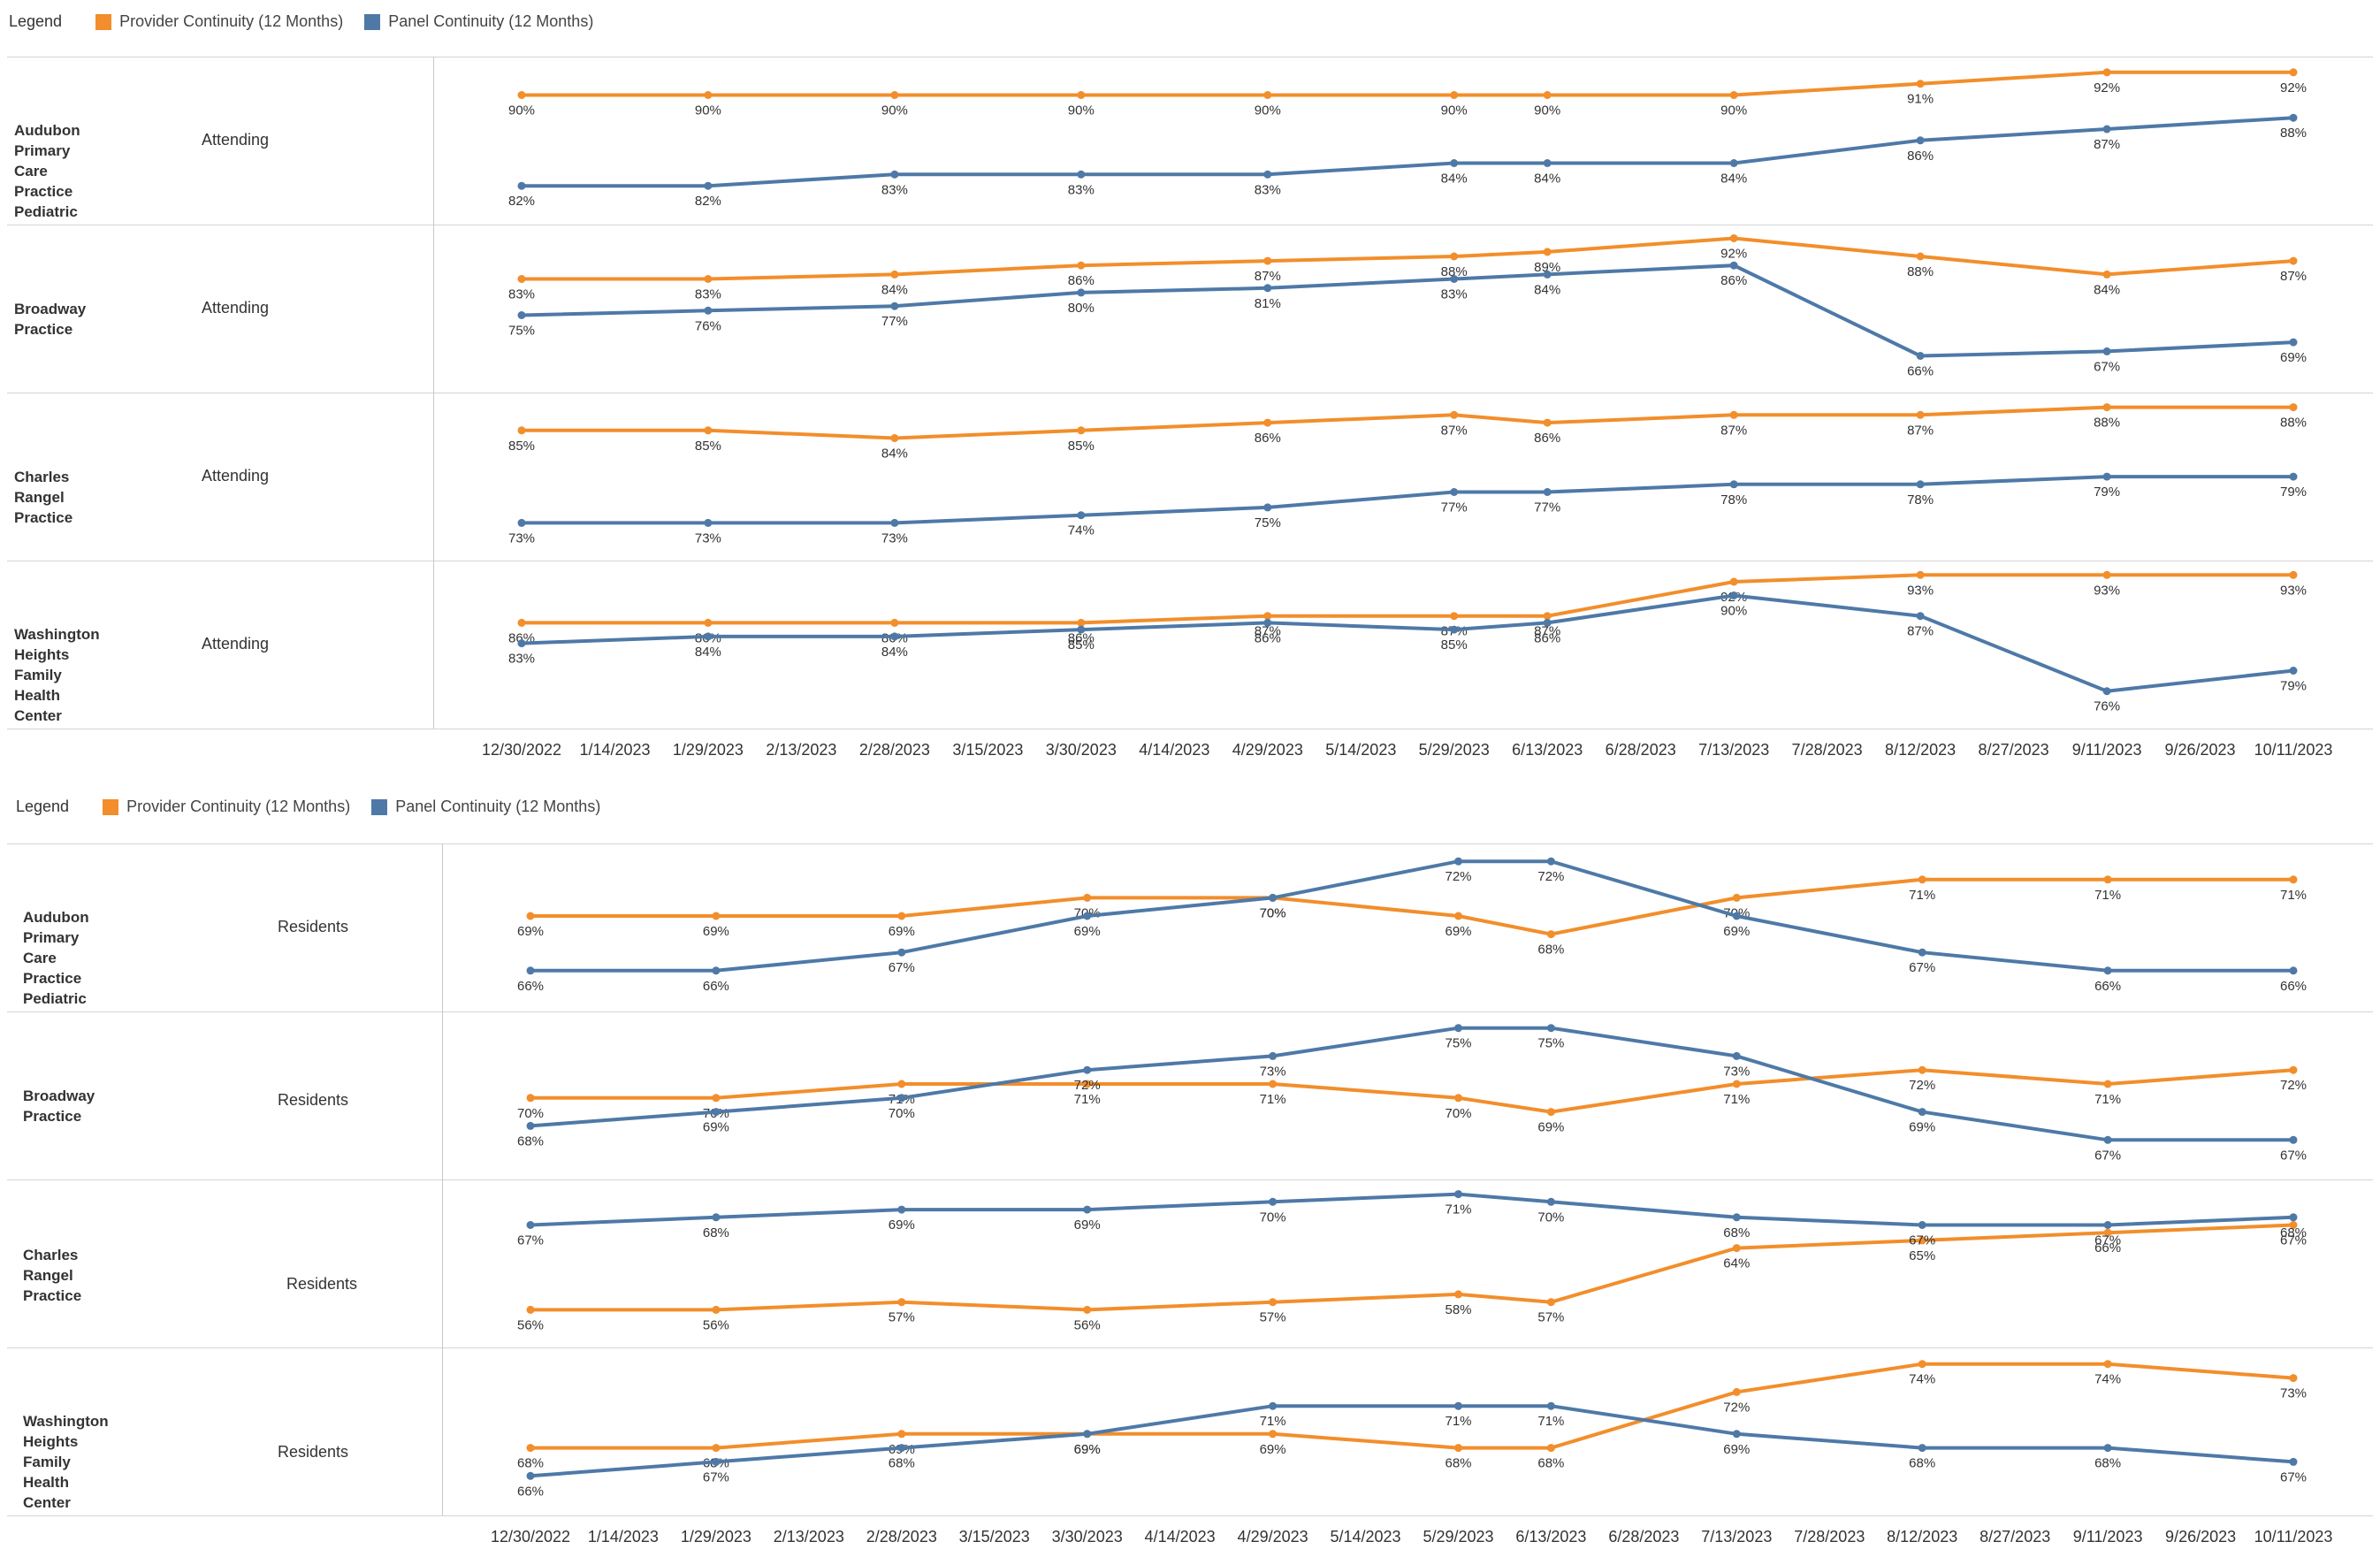 Image resolution: width=2380 pixels, height=1557 pixels. Describe the element at coordinates (226, 807) in the screenshot. I see `legend-item: Provider Continuity (12 Months)` at that location.